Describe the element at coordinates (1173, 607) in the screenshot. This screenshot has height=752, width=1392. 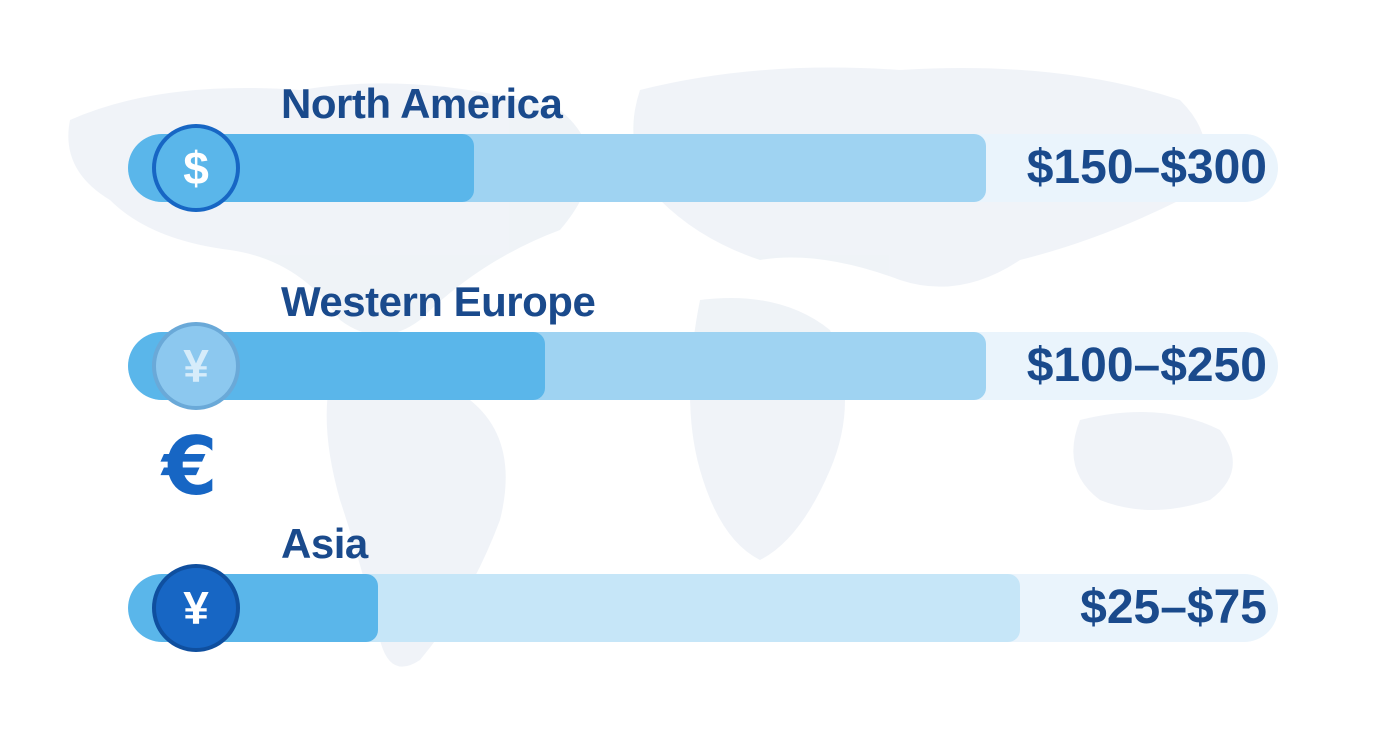
I see `range-value: $25–$75` at that location.